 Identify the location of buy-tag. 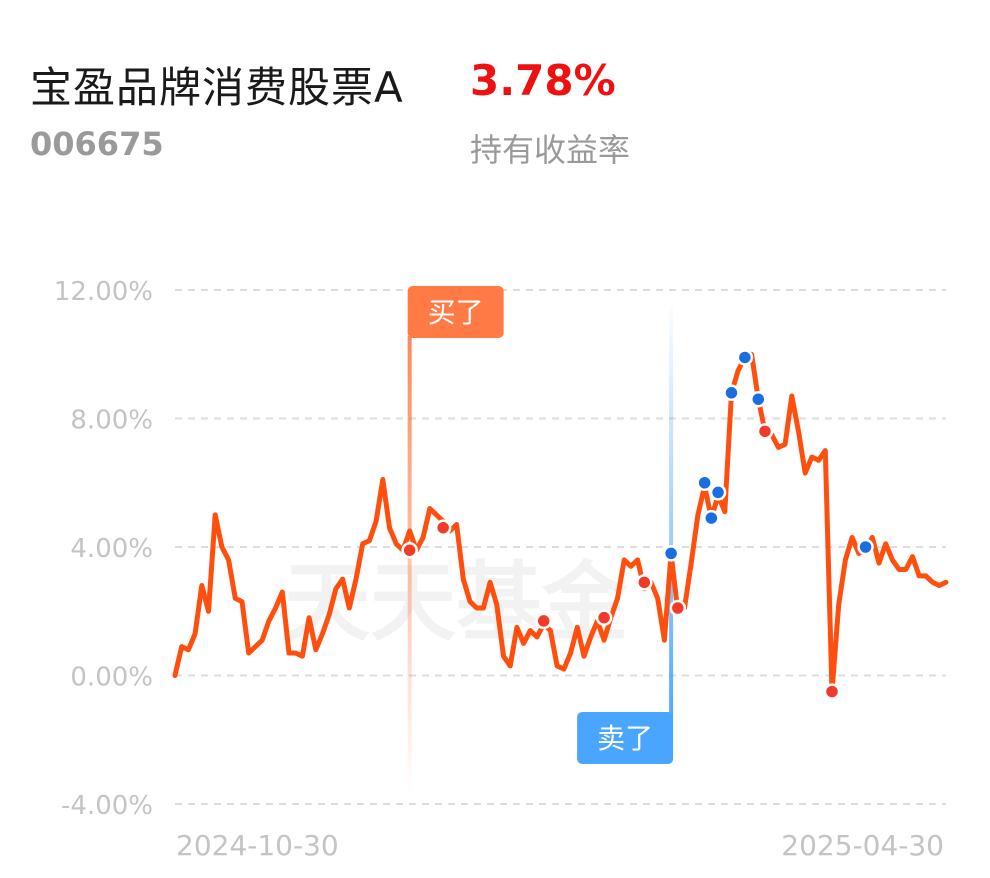
(455, 312).